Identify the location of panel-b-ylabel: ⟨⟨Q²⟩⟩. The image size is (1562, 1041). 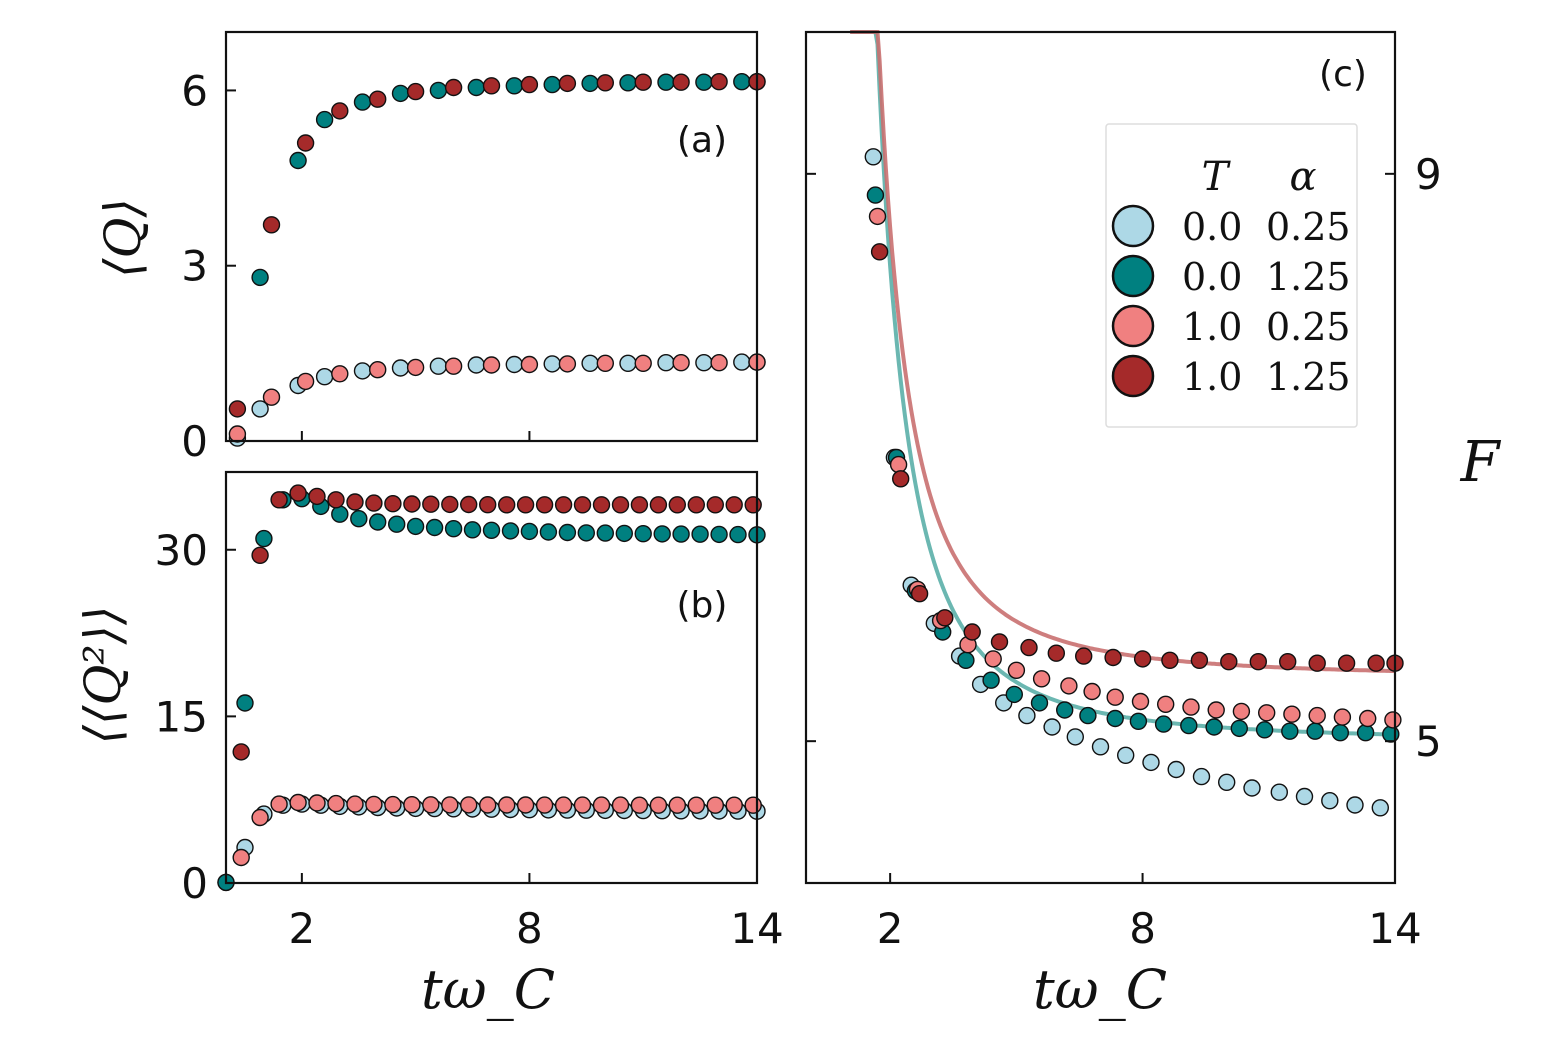
(103, 674).